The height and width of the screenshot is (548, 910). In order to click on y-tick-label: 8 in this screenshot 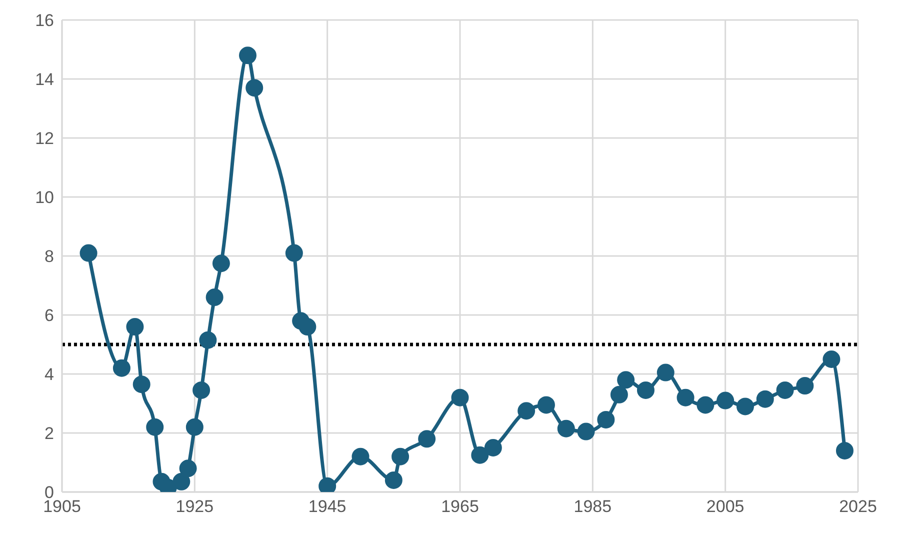, I will do `click(49, 256)`.